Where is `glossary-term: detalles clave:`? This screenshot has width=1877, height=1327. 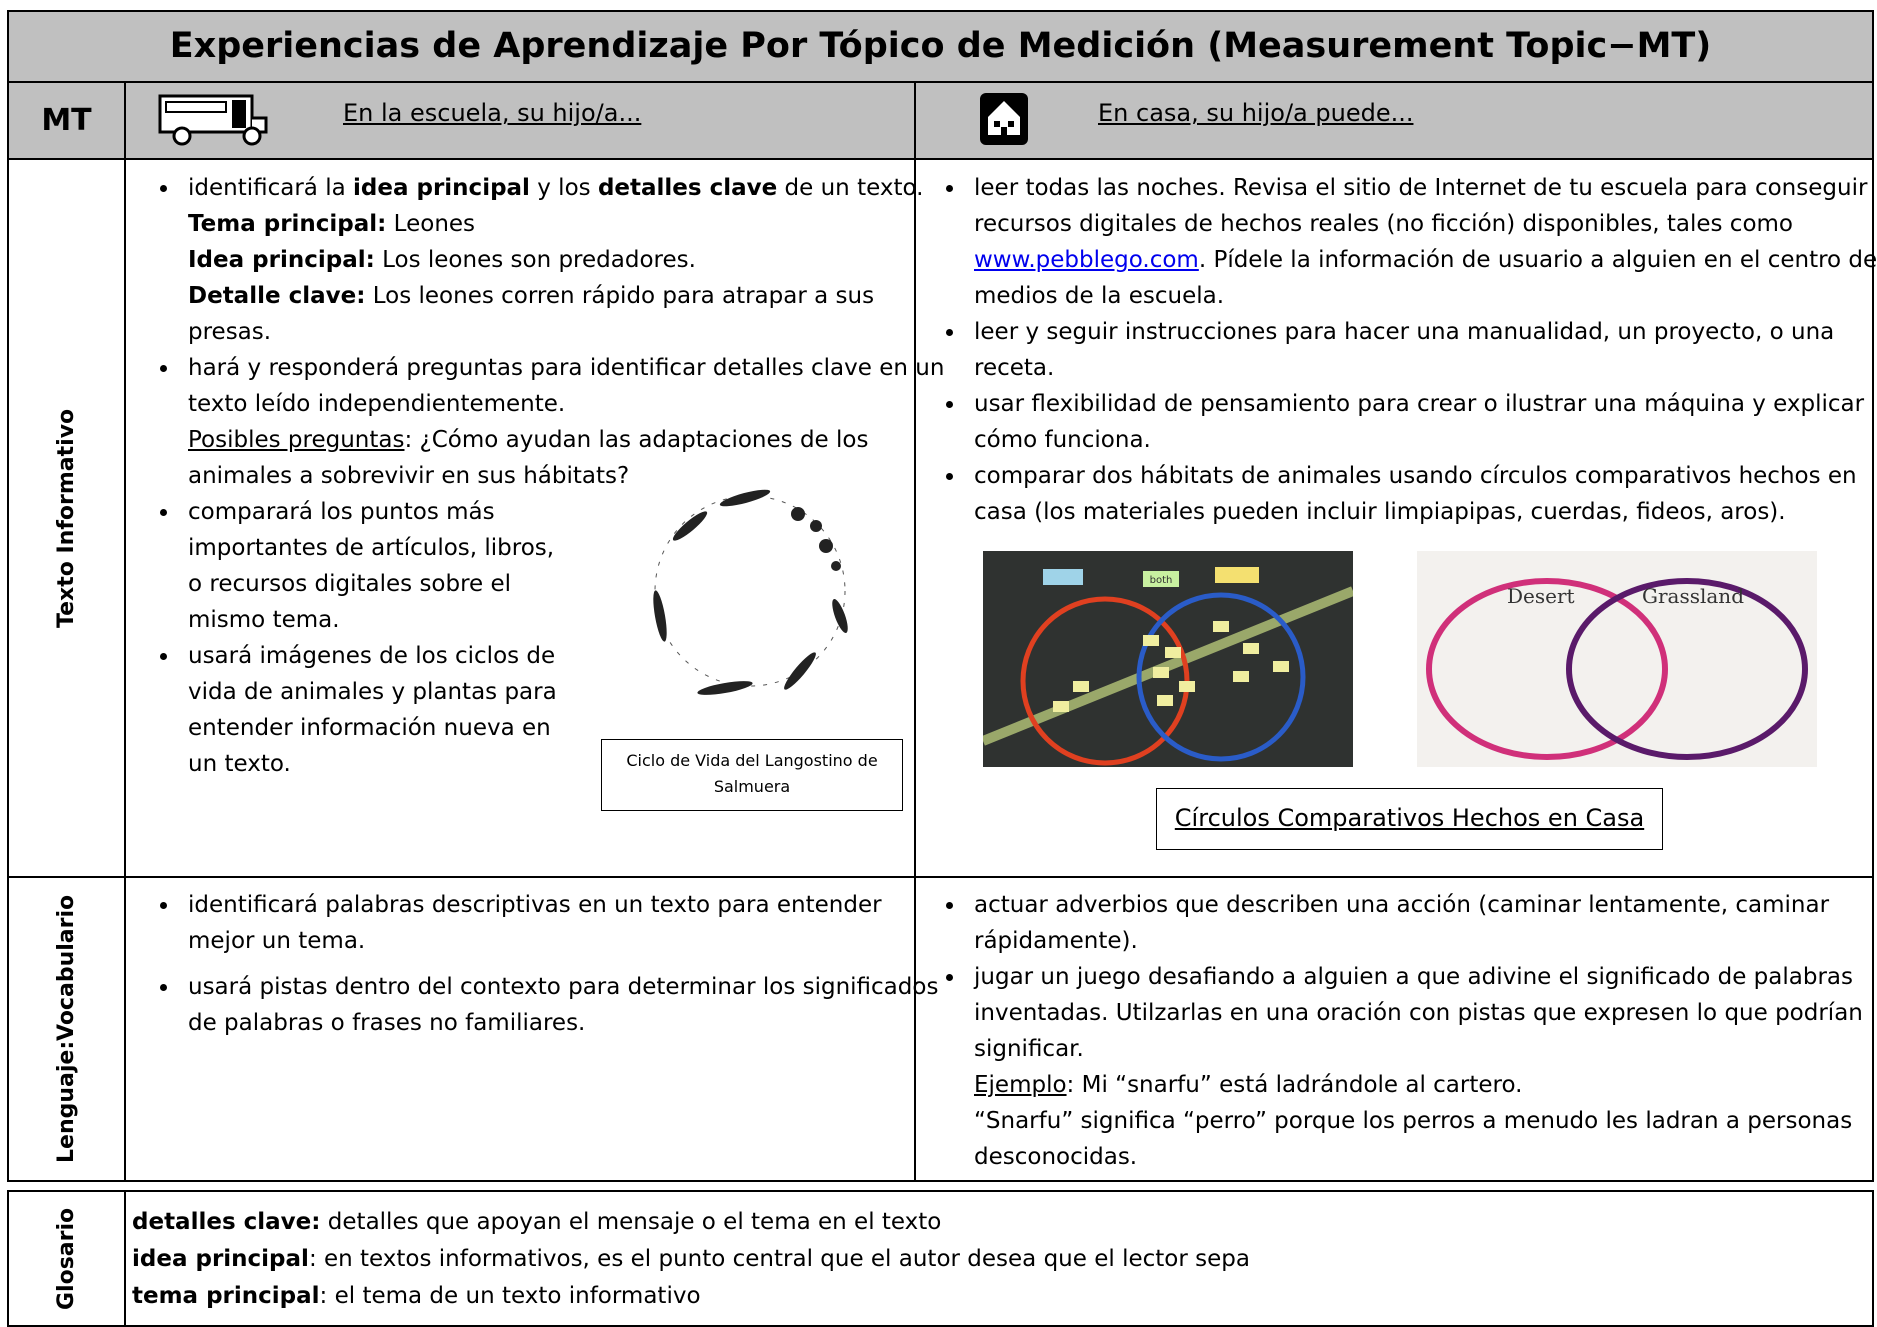
glossary-term: detalles clave: is located at coordinates (226, 1222).